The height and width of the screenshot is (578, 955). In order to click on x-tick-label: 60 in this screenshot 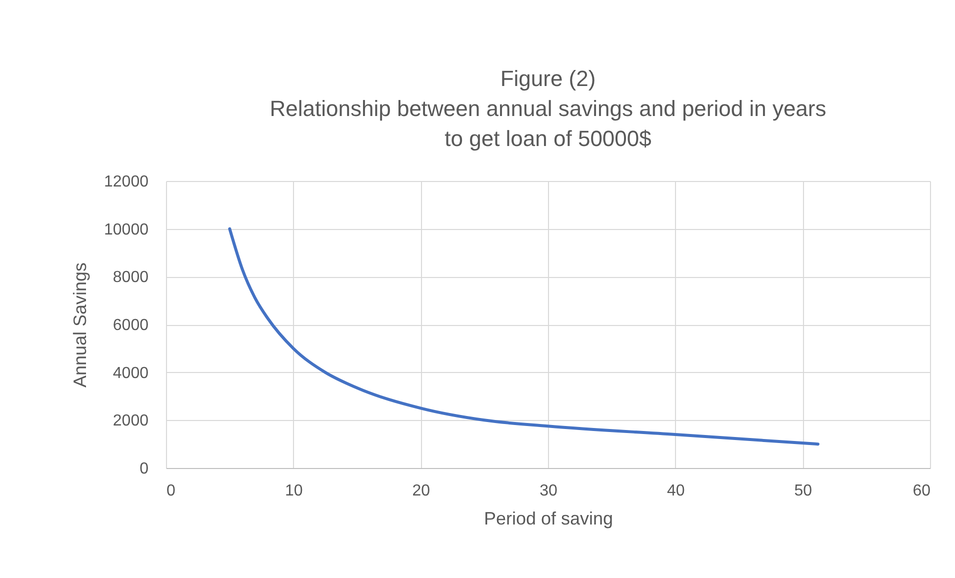, I will do `click(921, 491)`.